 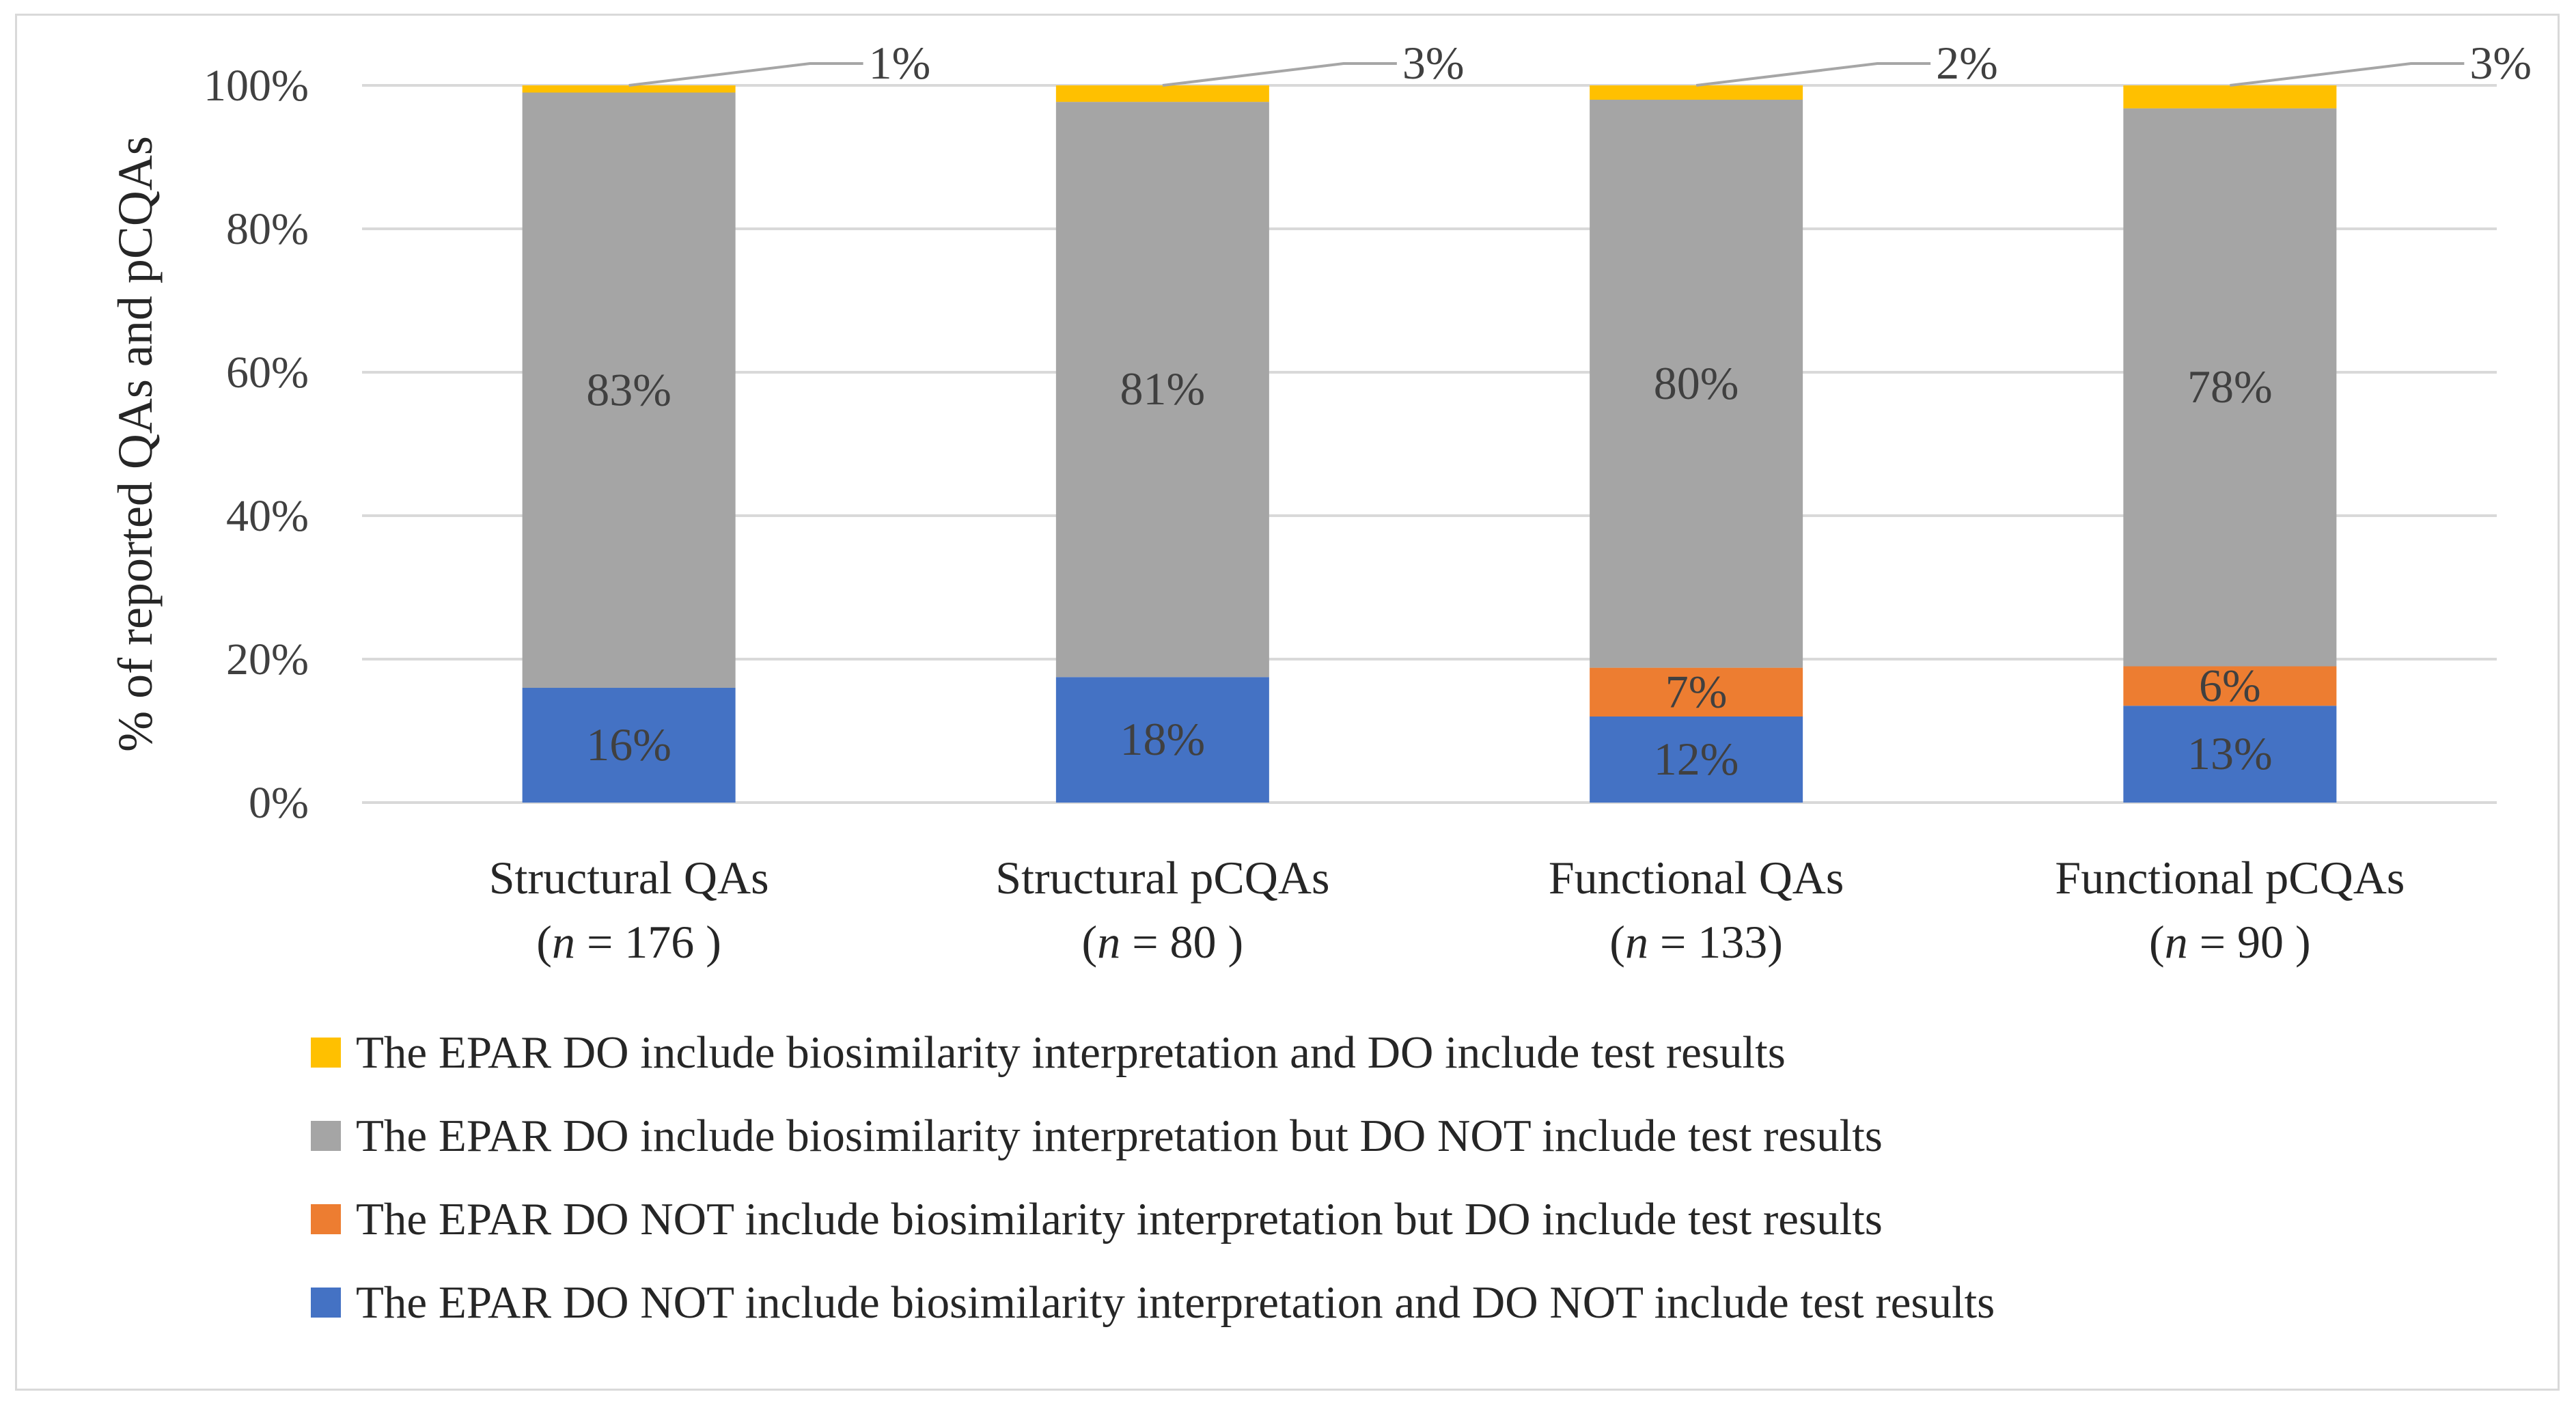 What do you see at coordinates (268, 373) in the screenshot?
I see `y-tick-label: 60%` at bounding box center [268, 373].